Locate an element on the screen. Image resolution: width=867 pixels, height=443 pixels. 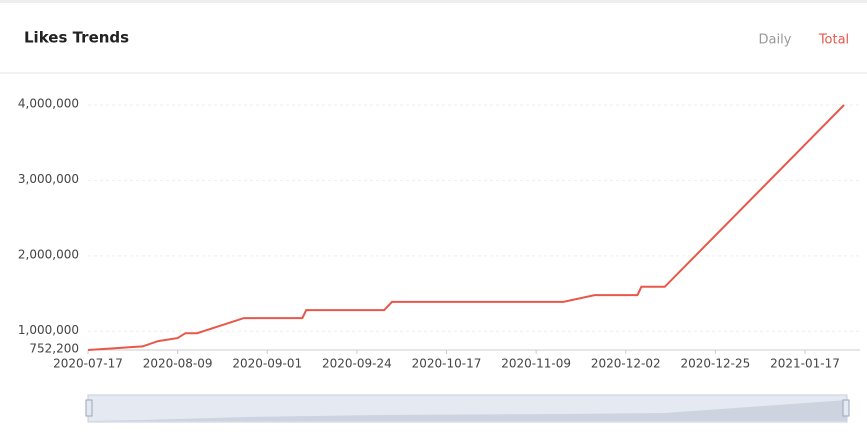
x-tick-label: 2020-11-09 is located at coordinates (536, 364).